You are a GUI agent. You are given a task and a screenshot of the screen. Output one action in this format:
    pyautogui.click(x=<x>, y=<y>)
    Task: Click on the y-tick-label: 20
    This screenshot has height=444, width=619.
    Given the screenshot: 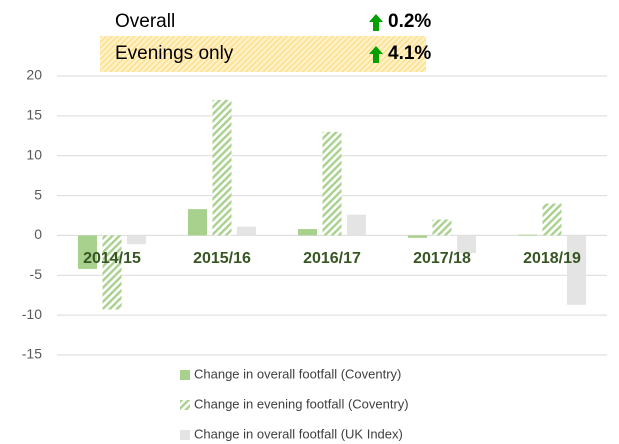 What is the action you would take?
    pyautogui.click(x=34, y=75)
    